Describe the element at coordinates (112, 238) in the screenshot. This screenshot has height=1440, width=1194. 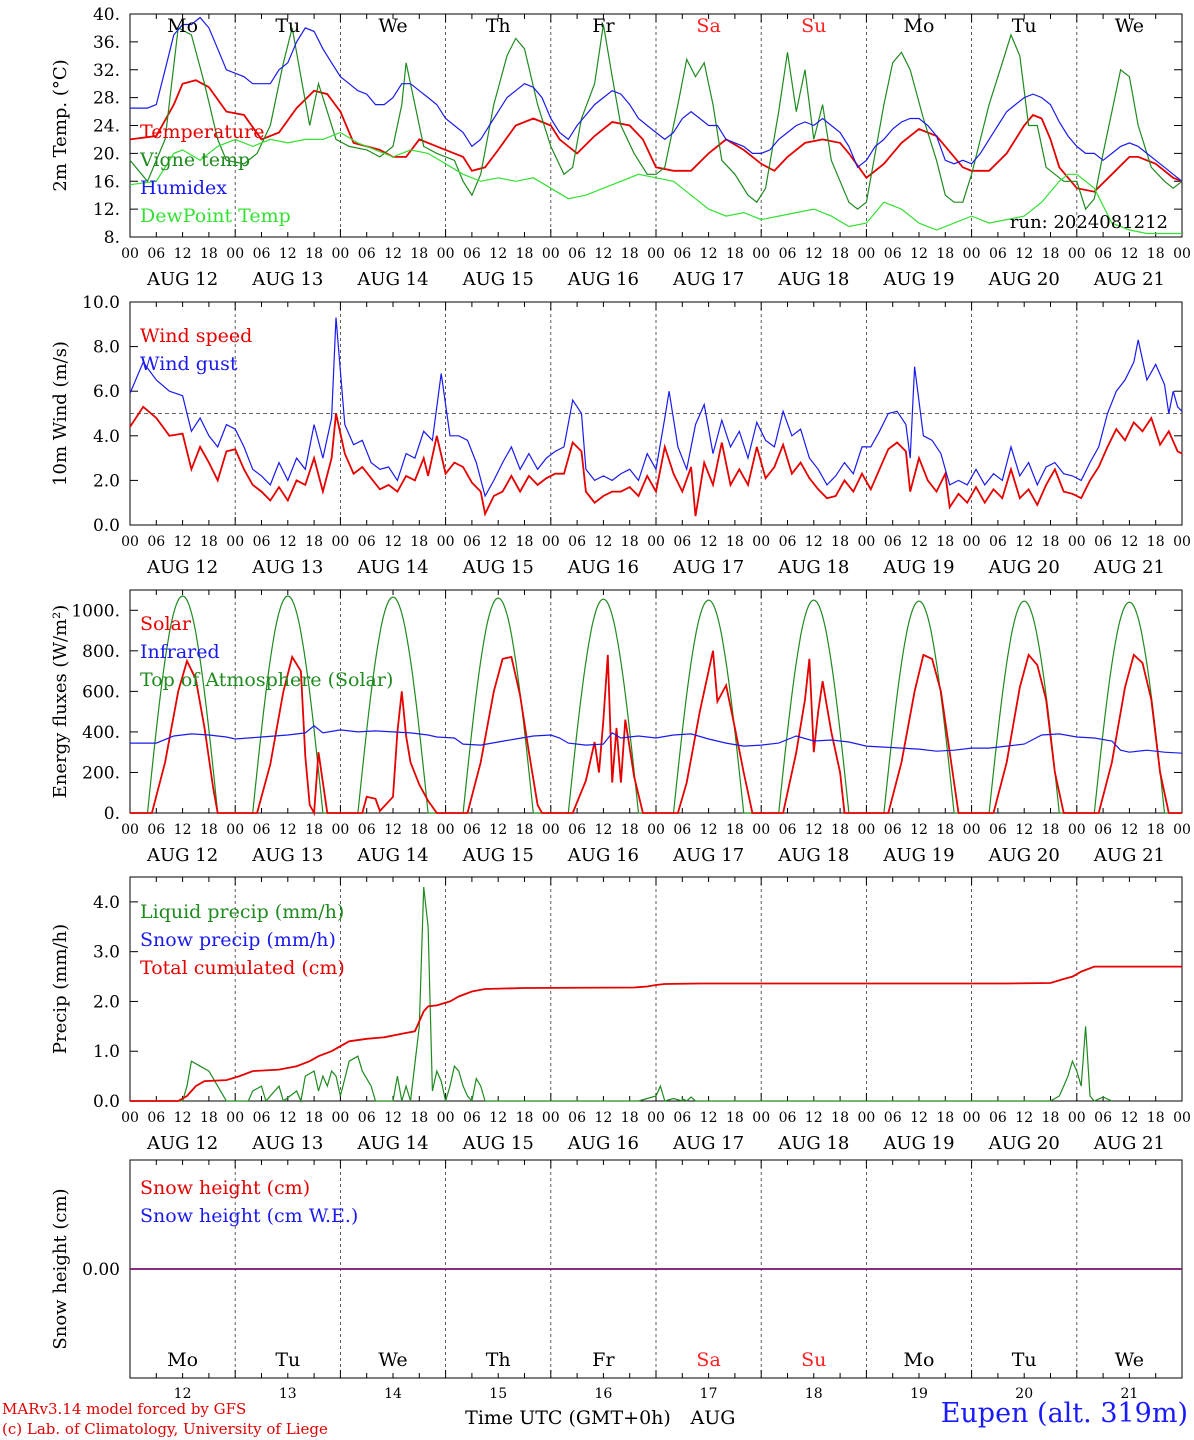
I see `y-tick-label: 8.` at that location.